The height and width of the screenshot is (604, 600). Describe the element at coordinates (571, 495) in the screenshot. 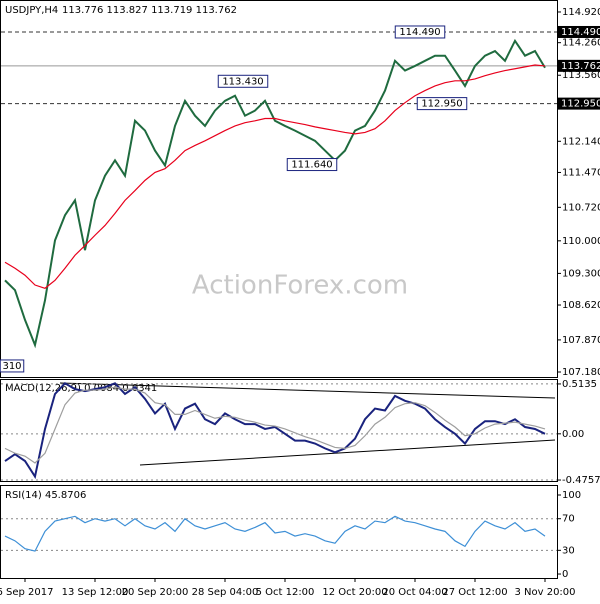

I see `y-tick-label: 100` at that location.